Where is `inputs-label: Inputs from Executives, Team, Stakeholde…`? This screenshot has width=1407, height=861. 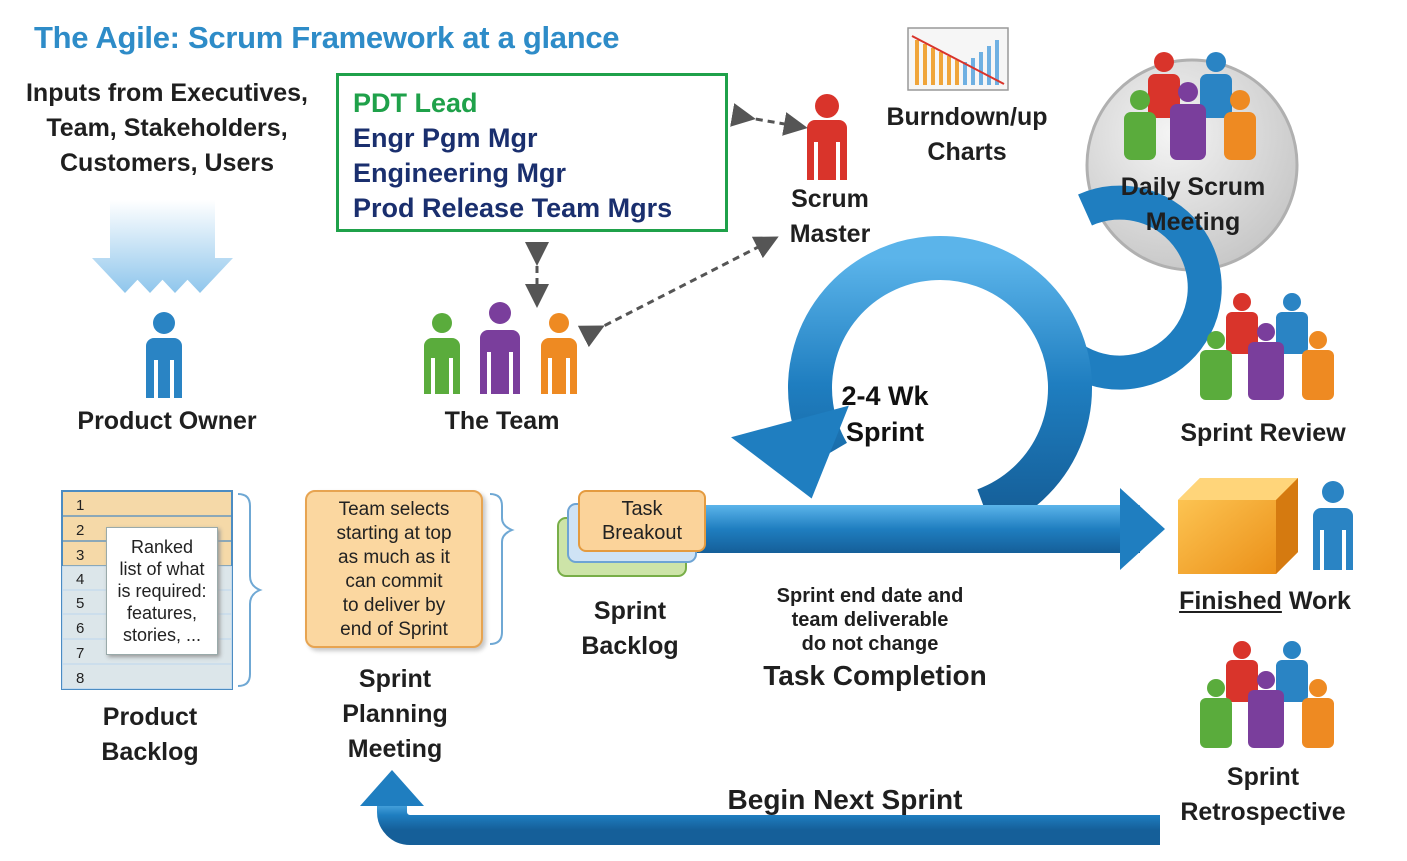
inputs-label: Inputs from Executives, Team, Stakeholde… is located at coordinates (167, 128).